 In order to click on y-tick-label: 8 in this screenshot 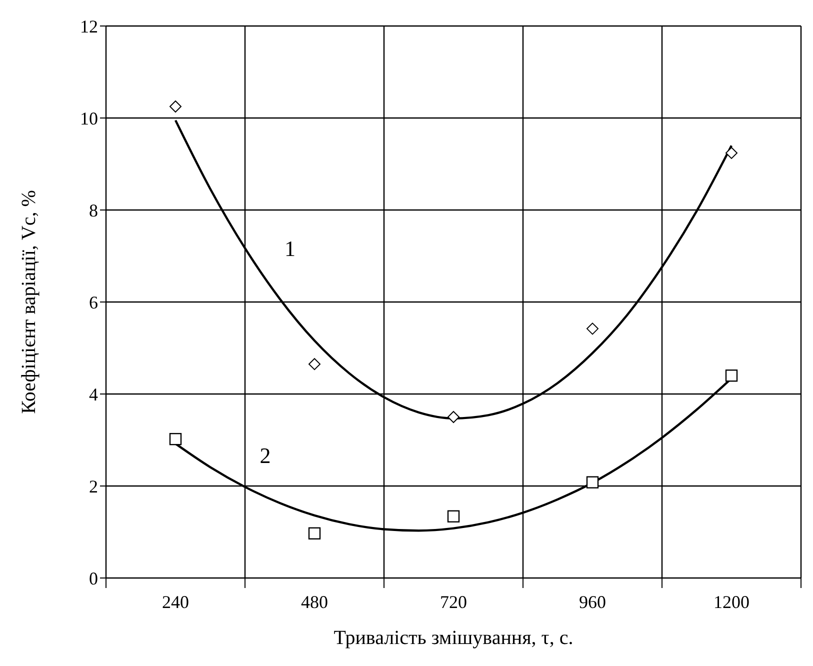, I will do `click(93, 210)`.